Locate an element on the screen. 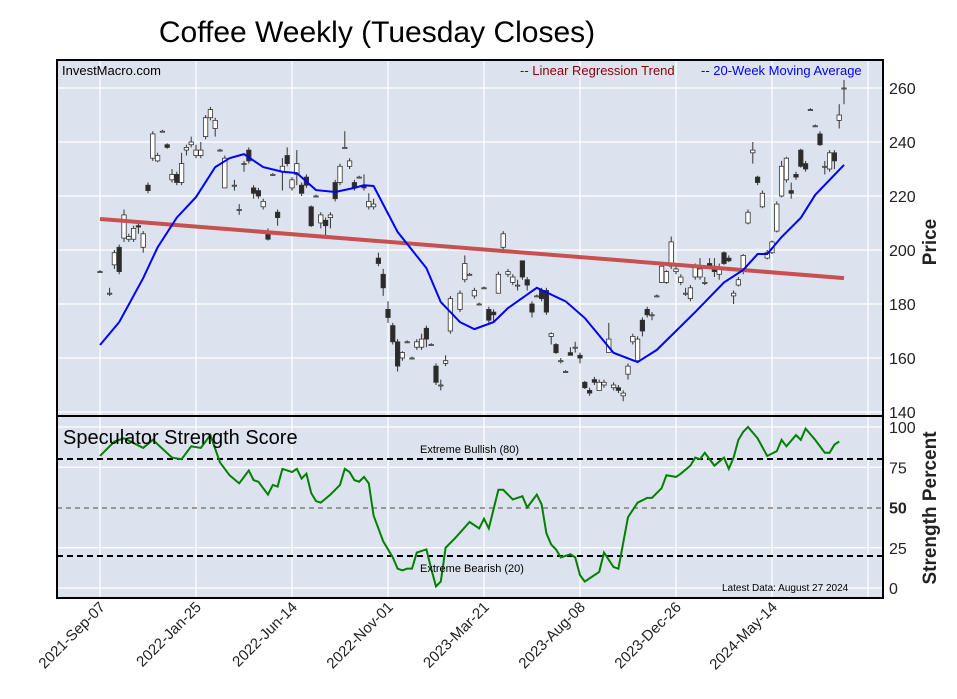 Image resolution: width=957 pixels, height=699 pixels. price-tick-label: 180 is located at coordinates (902, 305).